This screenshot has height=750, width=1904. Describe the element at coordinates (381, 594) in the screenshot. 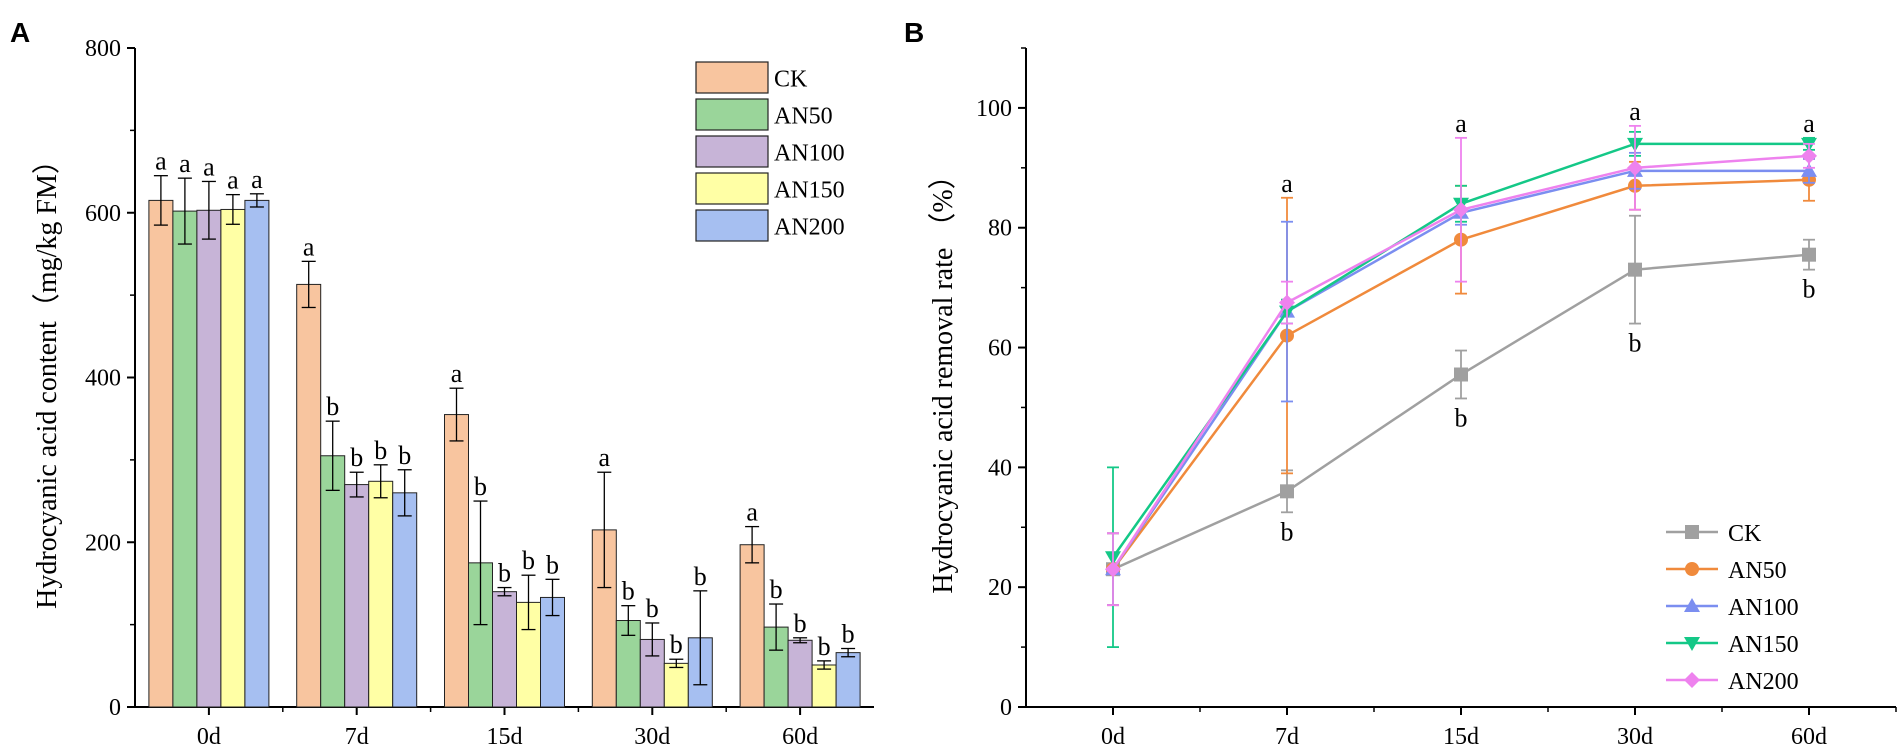

I see `bar-an150-7d` at that location.